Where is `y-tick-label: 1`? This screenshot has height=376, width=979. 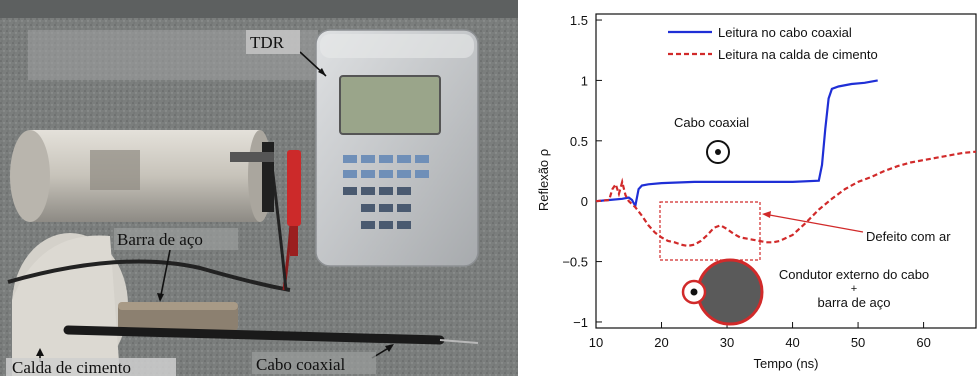
y-tick-label: 1 is located at coordinates (584, 80).